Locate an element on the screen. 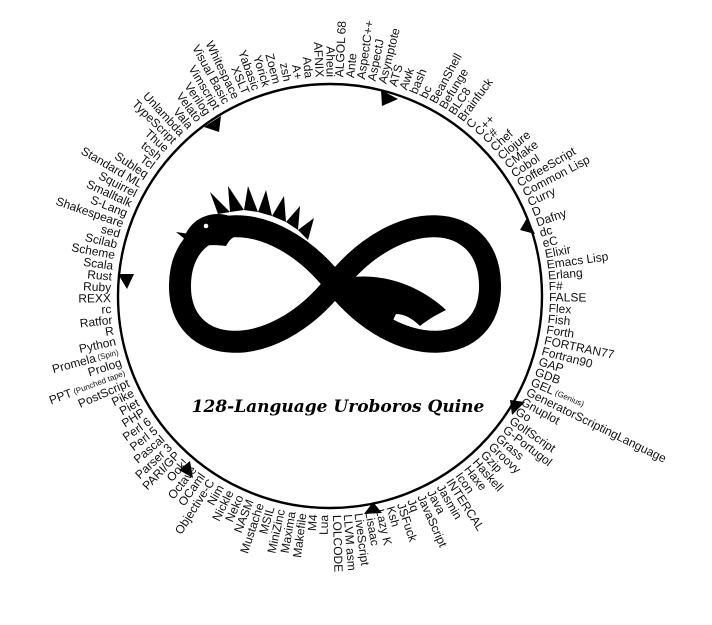 This screenshot has width=712, height=625. language-name: Lisaac is located at coordinates (372, 528).